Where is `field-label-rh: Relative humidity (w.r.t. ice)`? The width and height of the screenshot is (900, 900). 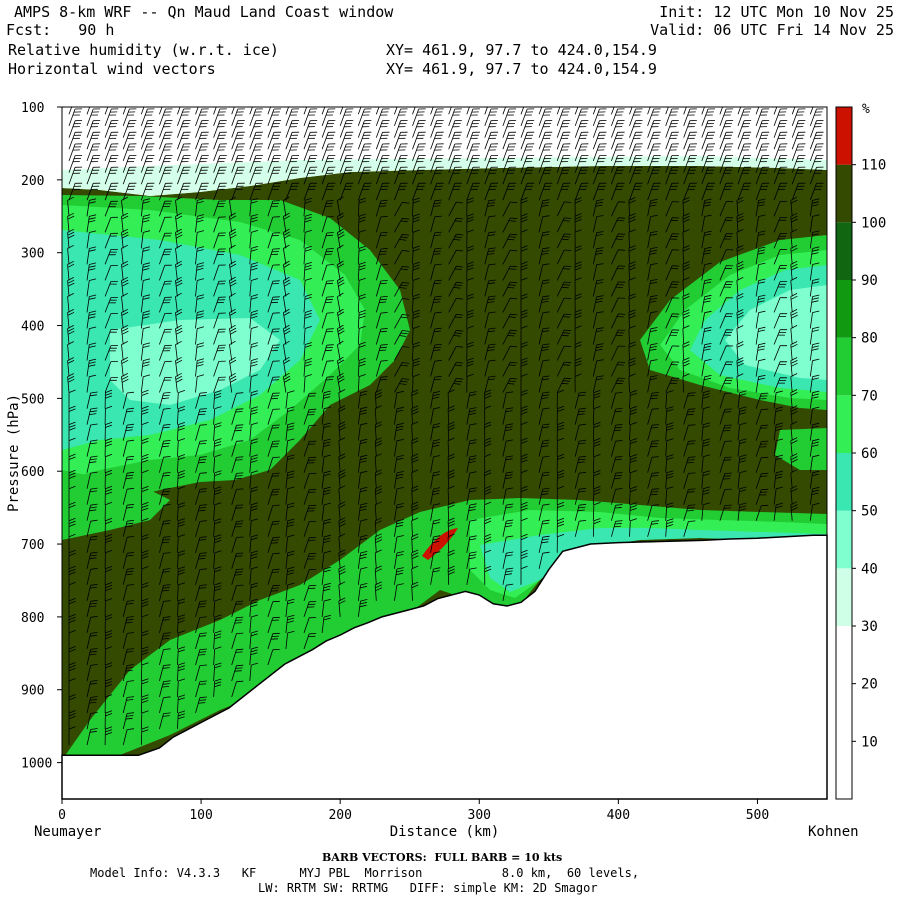 field-label-rh: Relative humidity (w.r.t. ice) is located at coordinates (143, 50).